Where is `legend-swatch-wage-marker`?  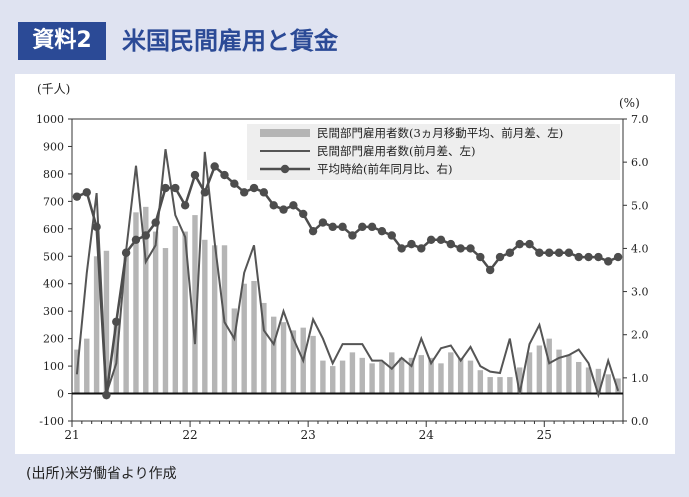
legend-swatch-wage-marker is located at coordinates (285, 169).